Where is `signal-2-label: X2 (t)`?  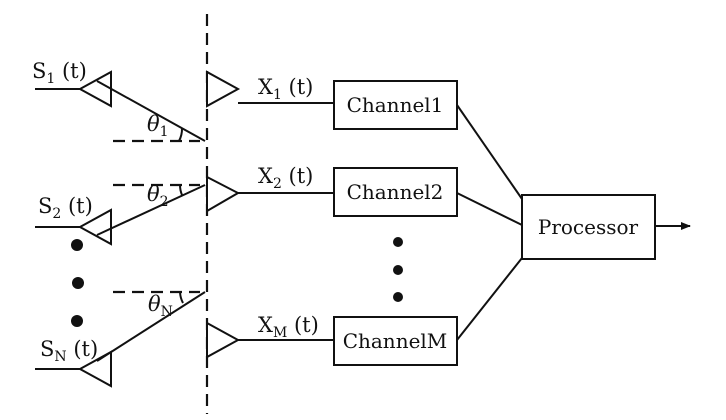 signal-2-label: X2 (t) is located at coordinates (285, 178).